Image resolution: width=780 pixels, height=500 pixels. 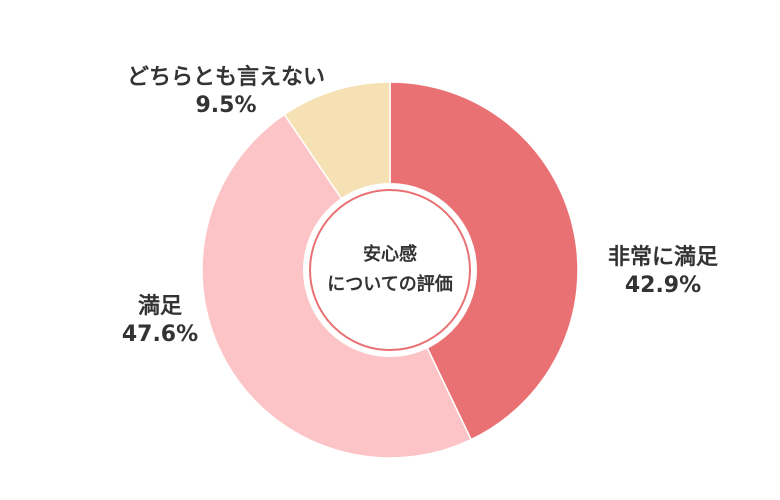 What do you see at coordinates (390, 254) in the screenshot?
I see `center-title-line-1: 安心感` at bounding box center [390, 254].